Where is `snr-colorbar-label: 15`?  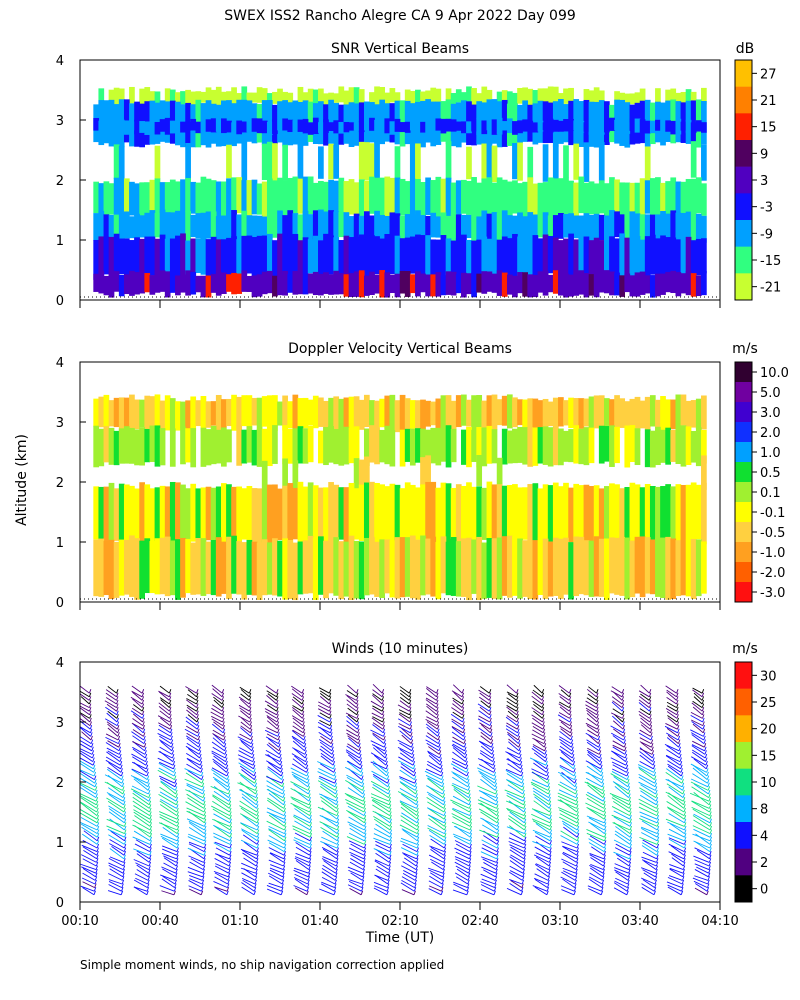 snr-colorbar-label: 15 is located at coordinates (768, 128).